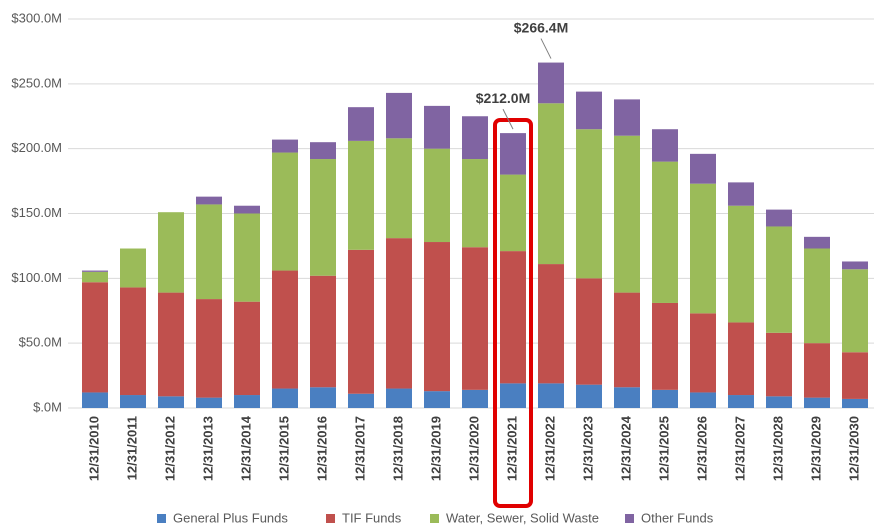  I want to click on x-tick-label: 12/31/2027, so click(739, 448).